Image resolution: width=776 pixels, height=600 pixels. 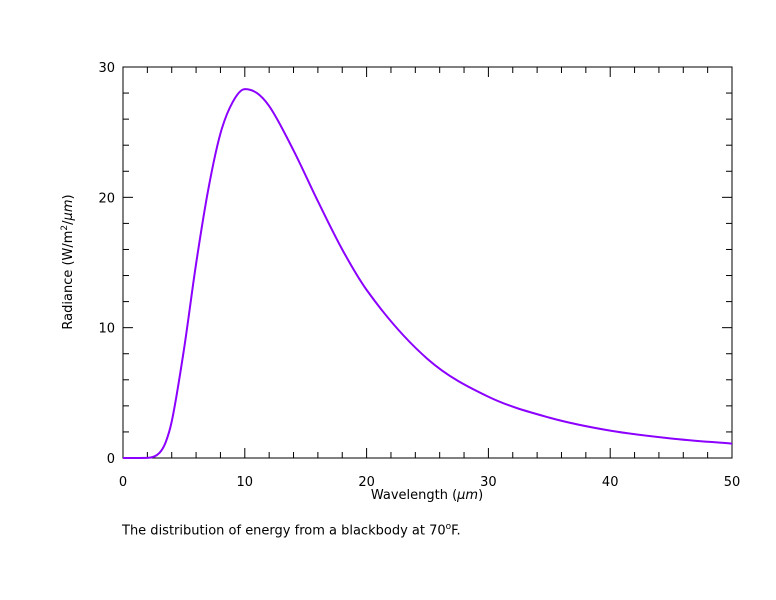 What do you see at coordinates (111, 459) in the screenshot?
I see `y-tick-label: 0` at bounding box center [111, 459].